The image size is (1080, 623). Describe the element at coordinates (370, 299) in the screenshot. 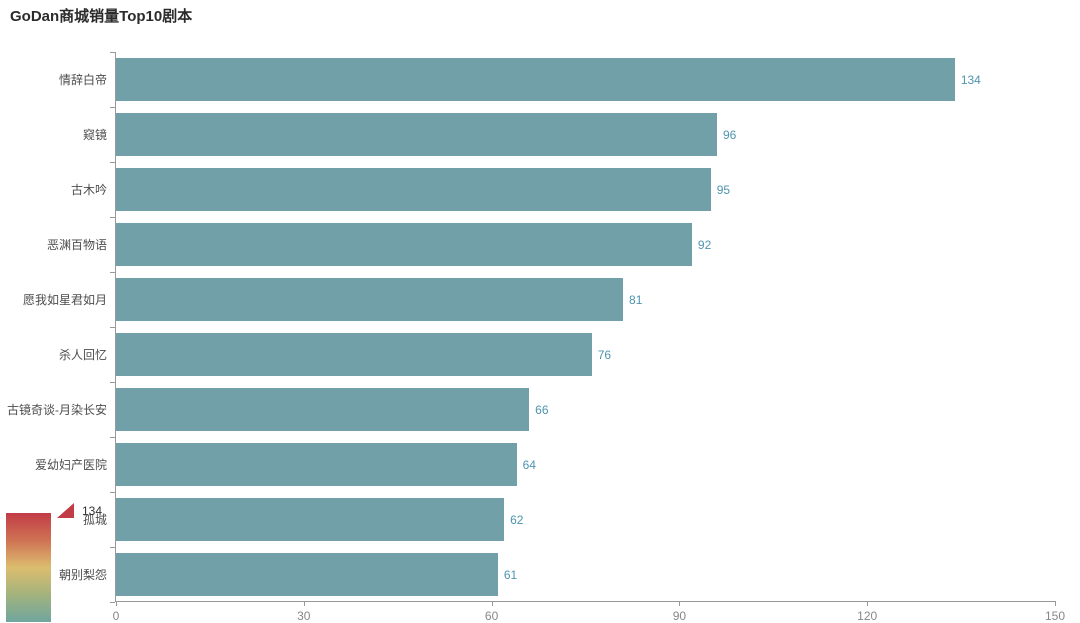

I see `bar-愿我如星君如月` at that location.